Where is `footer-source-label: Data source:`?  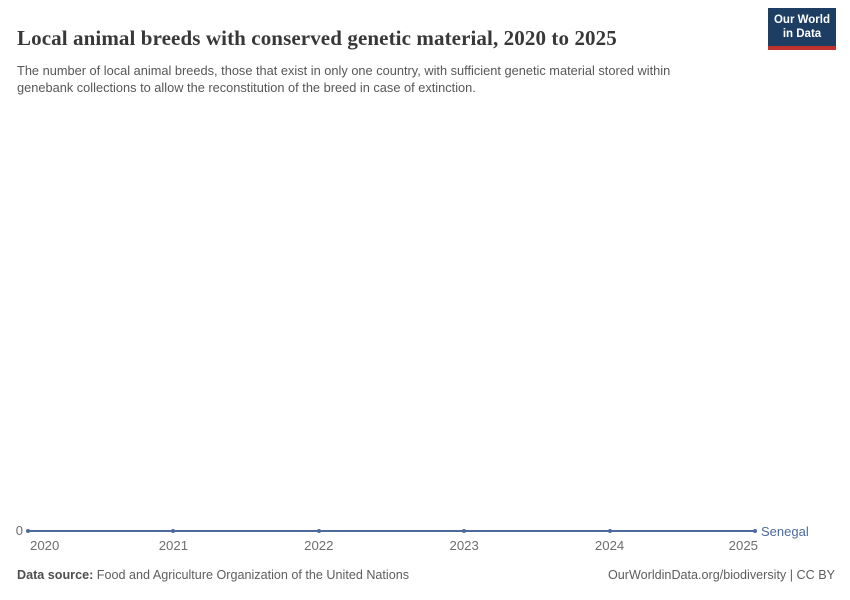
footer-source-label: Data source: is located at coordinates (55, 575).